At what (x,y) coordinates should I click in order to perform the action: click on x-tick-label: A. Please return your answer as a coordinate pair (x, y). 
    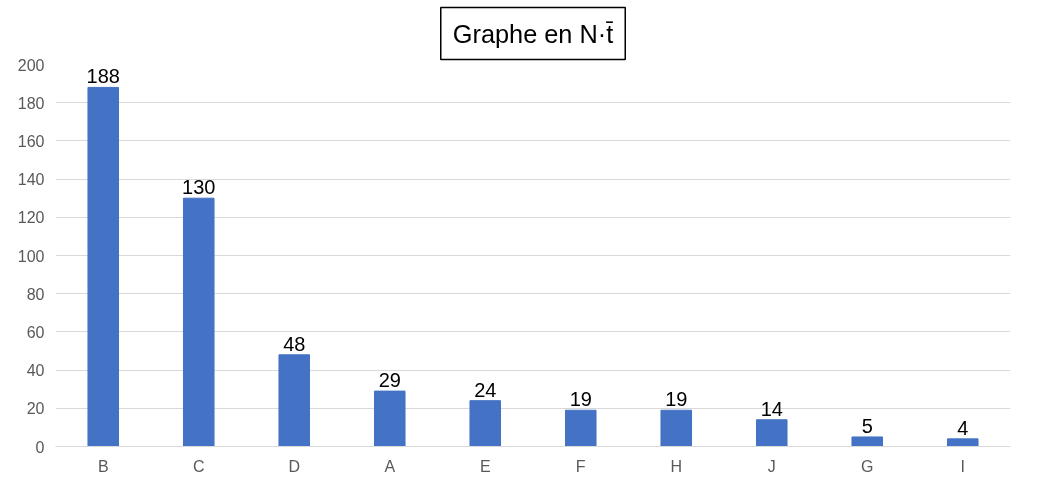
    Looking at the image, I should click on (390, 466).